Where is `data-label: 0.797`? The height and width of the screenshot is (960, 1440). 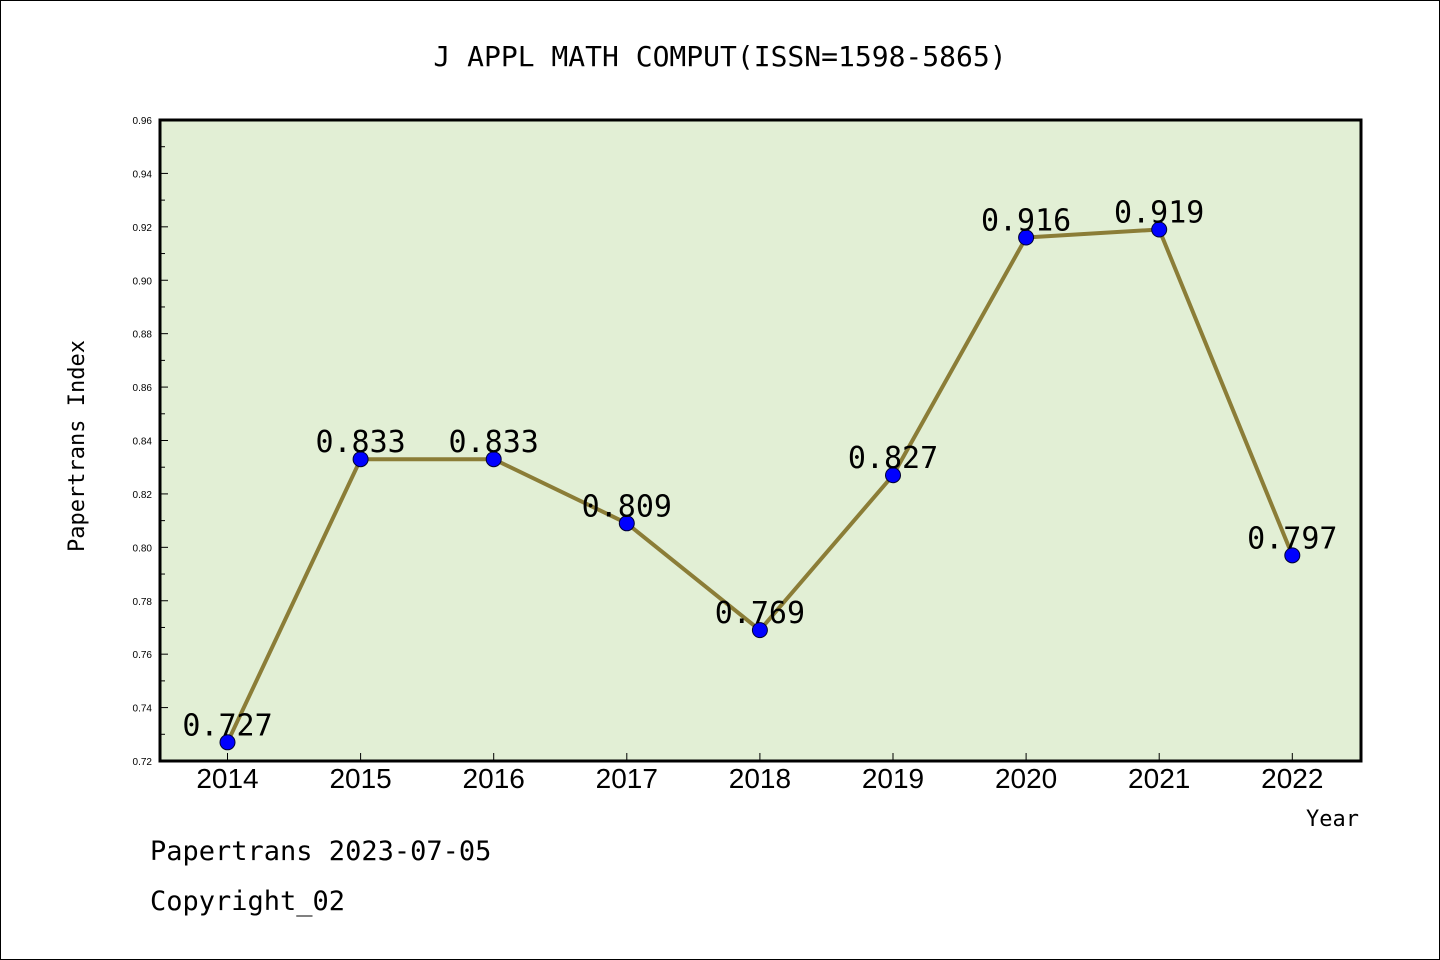 data-label: 0.797 is located at coordinates (1292, 538).